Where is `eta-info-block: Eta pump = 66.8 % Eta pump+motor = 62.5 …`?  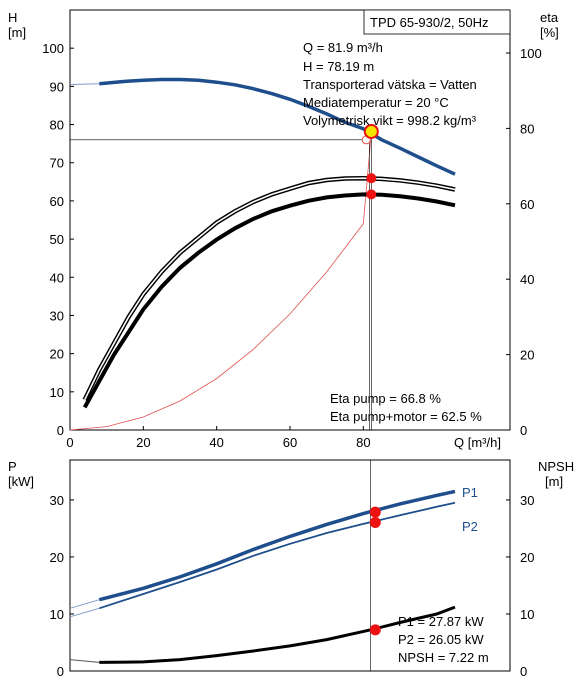 eta-info-block: Eta pump = 66.8 % Eta pump+motor = 62.5 … is located at coordinates (406, 407).